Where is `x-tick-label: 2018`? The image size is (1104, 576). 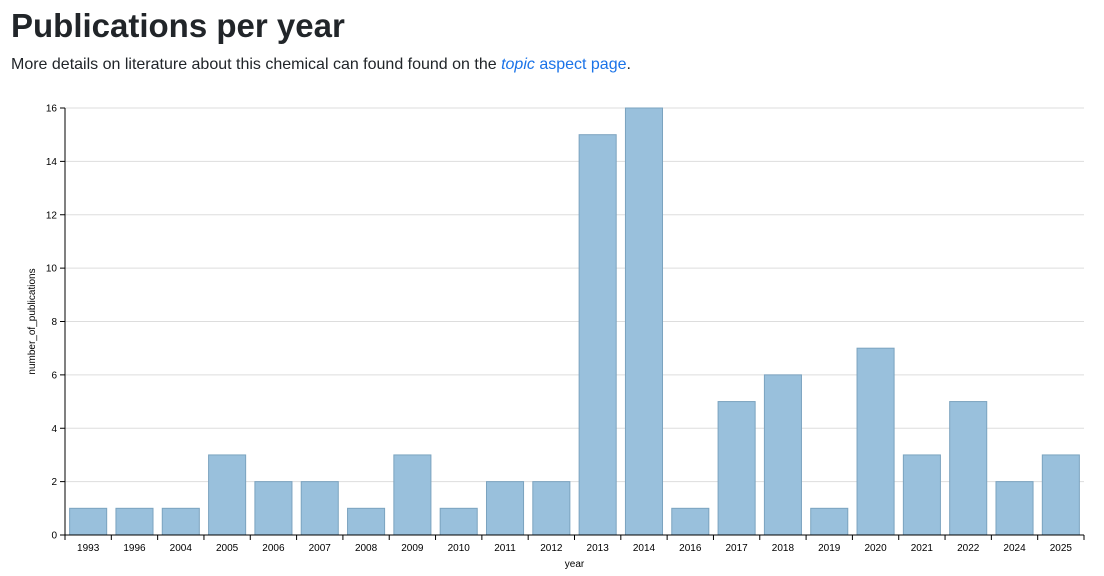
x-tick-label: 2018 is located at coordinates (783, 548).